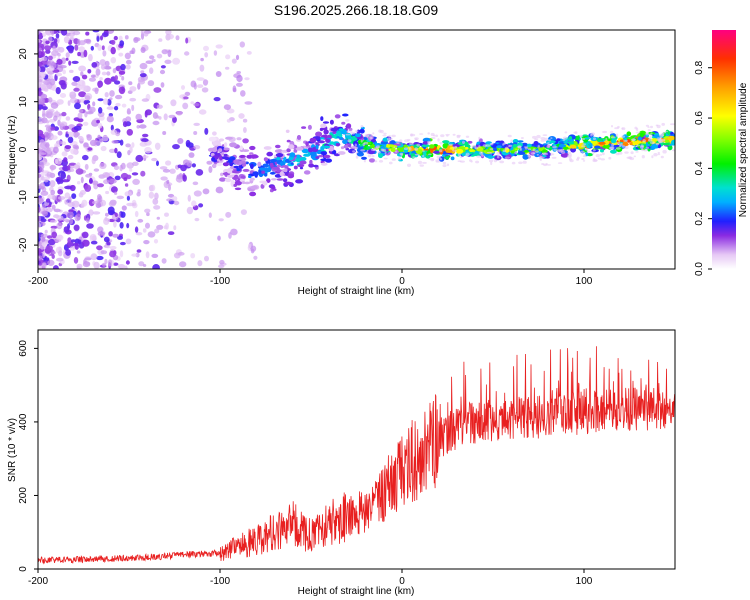  I want to click on spectrogram-x-ticks: -200 -100 0 100, so click(310, 278).